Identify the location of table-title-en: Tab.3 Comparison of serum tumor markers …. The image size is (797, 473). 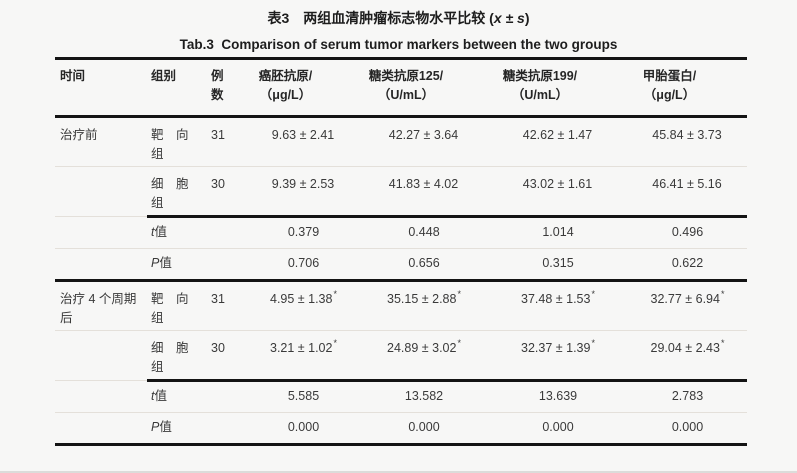
(398, 44).